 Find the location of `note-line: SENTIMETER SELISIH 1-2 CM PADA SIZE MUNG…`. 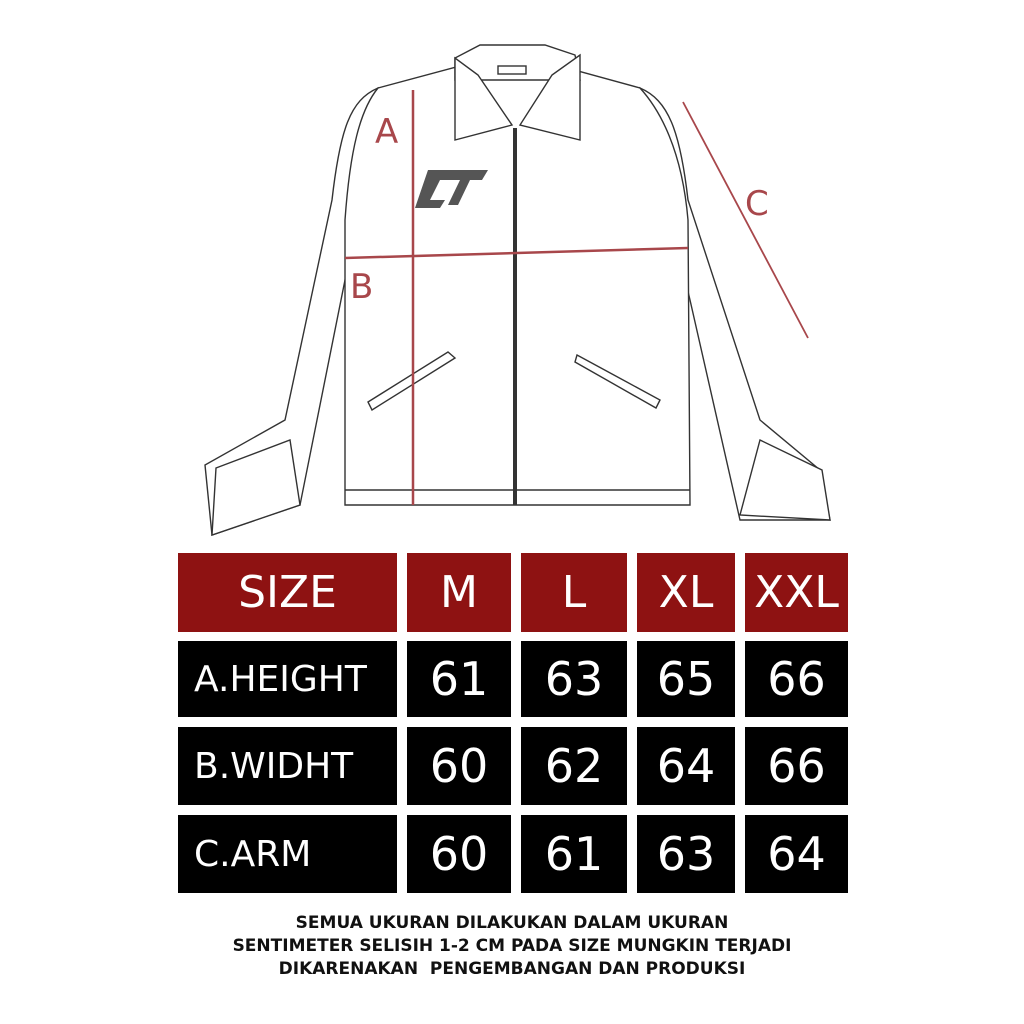

note-line: SENTIMETER SELISIH 1-2 CM PADA SIZE MUNG… is located at coordinates (512, 946).